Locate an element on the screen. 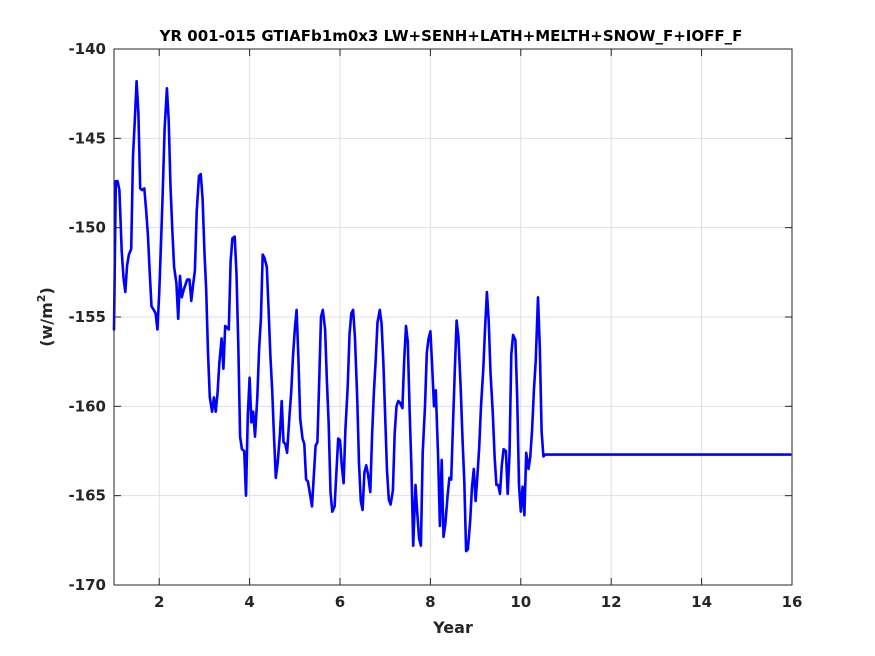 This screenshot has height=656, width=875. x-tick-label: 10 is located at coordinates (520, 602).